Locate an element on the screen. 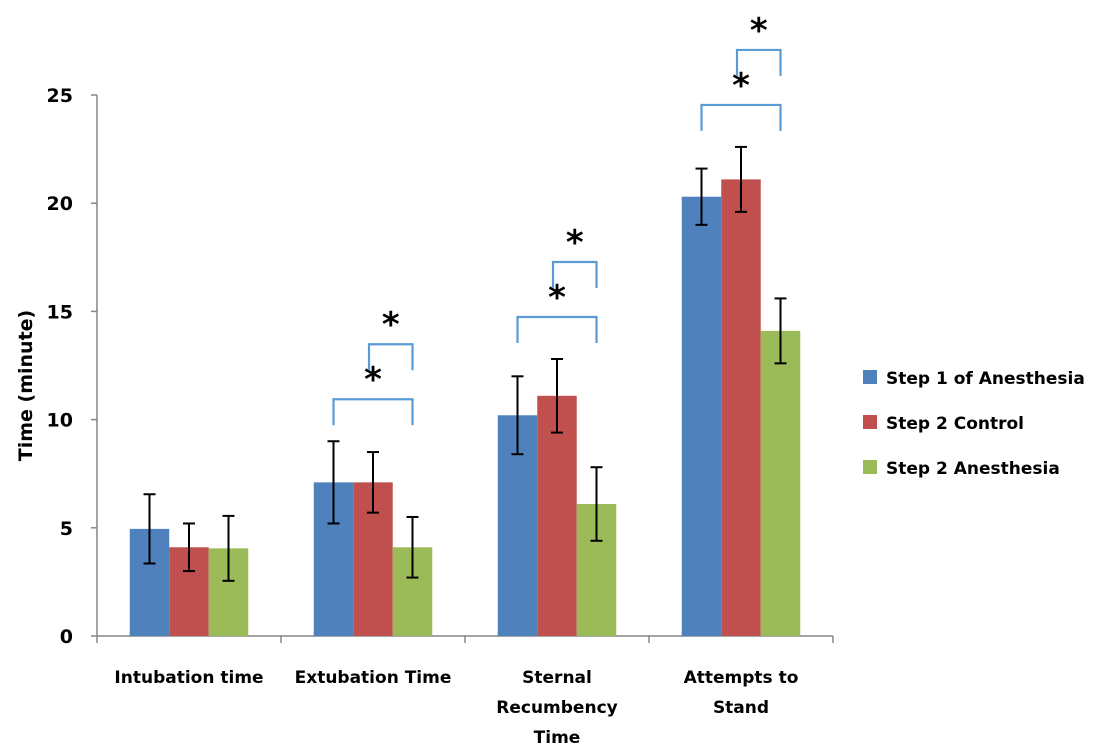 The image size is (1093, 747). y-tick-label: 15 is located at coordinates (60, 312).